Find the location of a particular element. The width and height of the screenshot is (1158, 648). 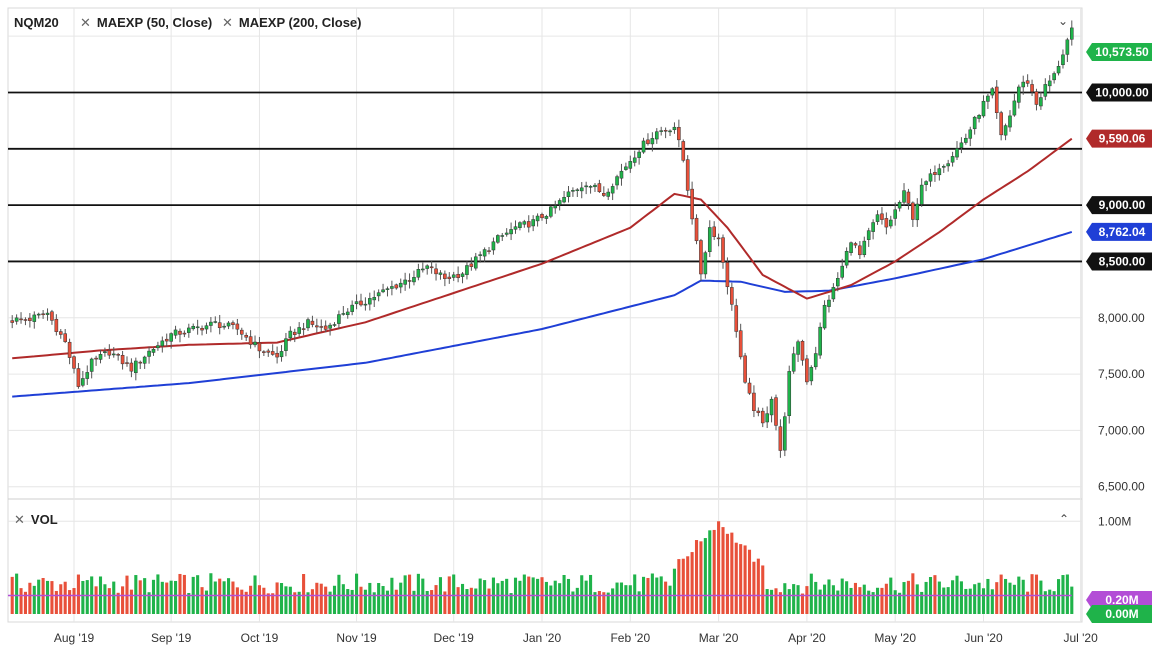

chevron-down-icon: ⌄ is located at coordinates (1063, 21).